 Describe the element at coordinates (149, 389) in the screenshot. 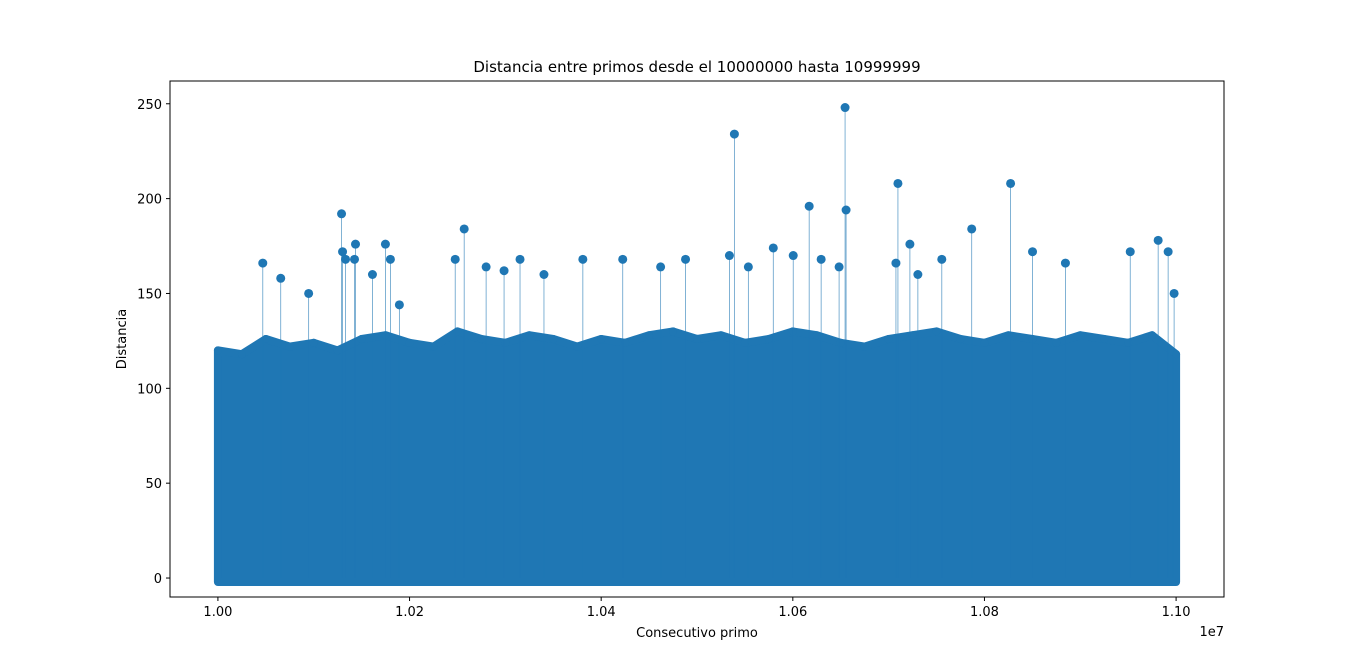

I see `y-tick-label: 100` at that location.